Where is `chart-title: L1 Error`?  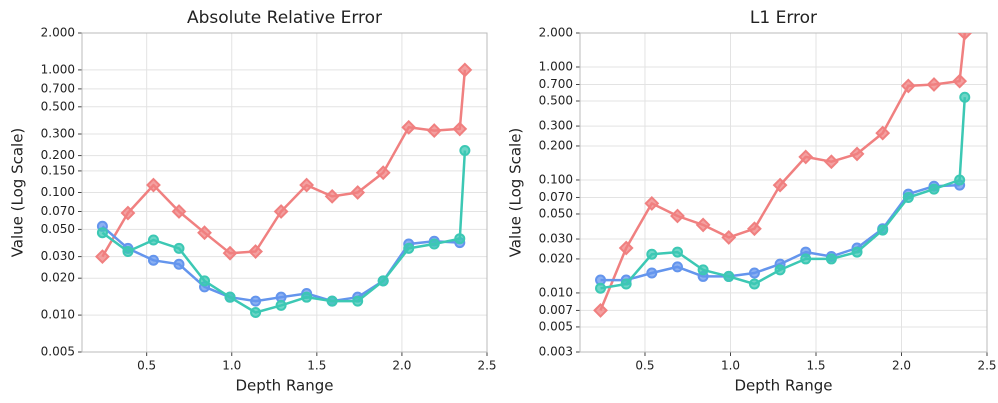
chart-title: L1 Error is located at coordinates (783, 18).